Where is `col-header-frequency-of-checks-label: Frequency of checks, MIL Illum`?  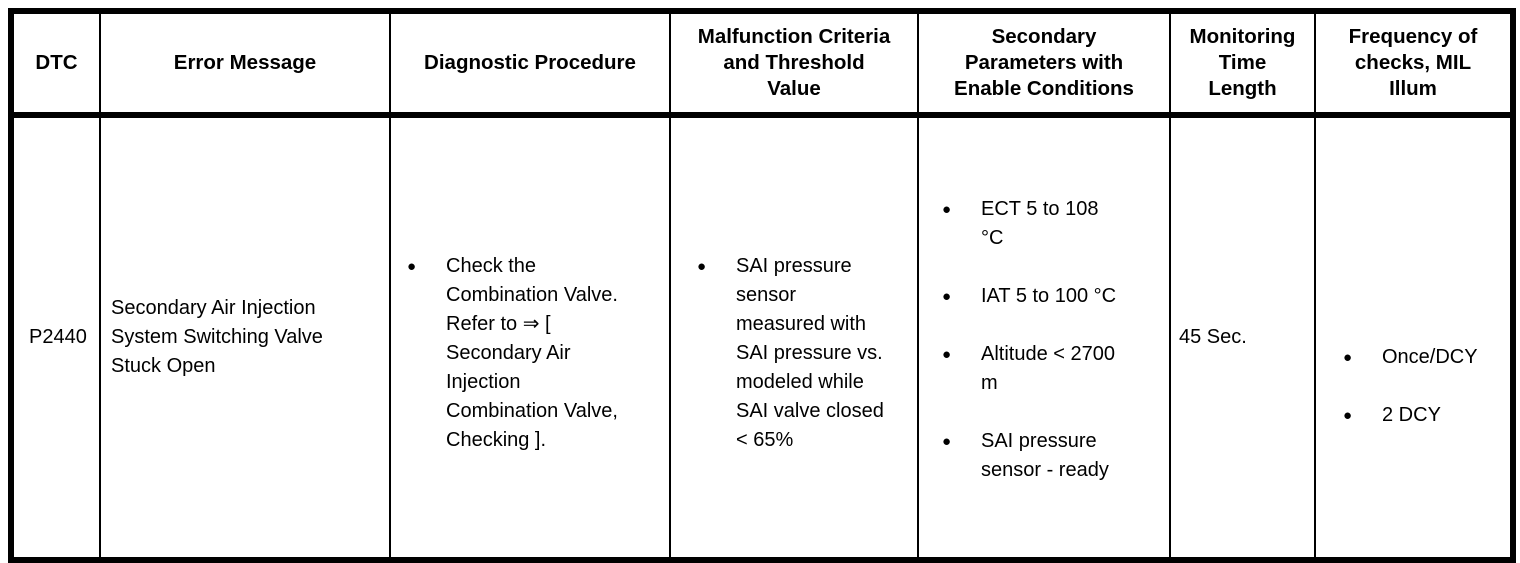
col-header-frequency-of-checks-label: Frequency of checks, MIL Illum is located at coordinates (1413, 62).